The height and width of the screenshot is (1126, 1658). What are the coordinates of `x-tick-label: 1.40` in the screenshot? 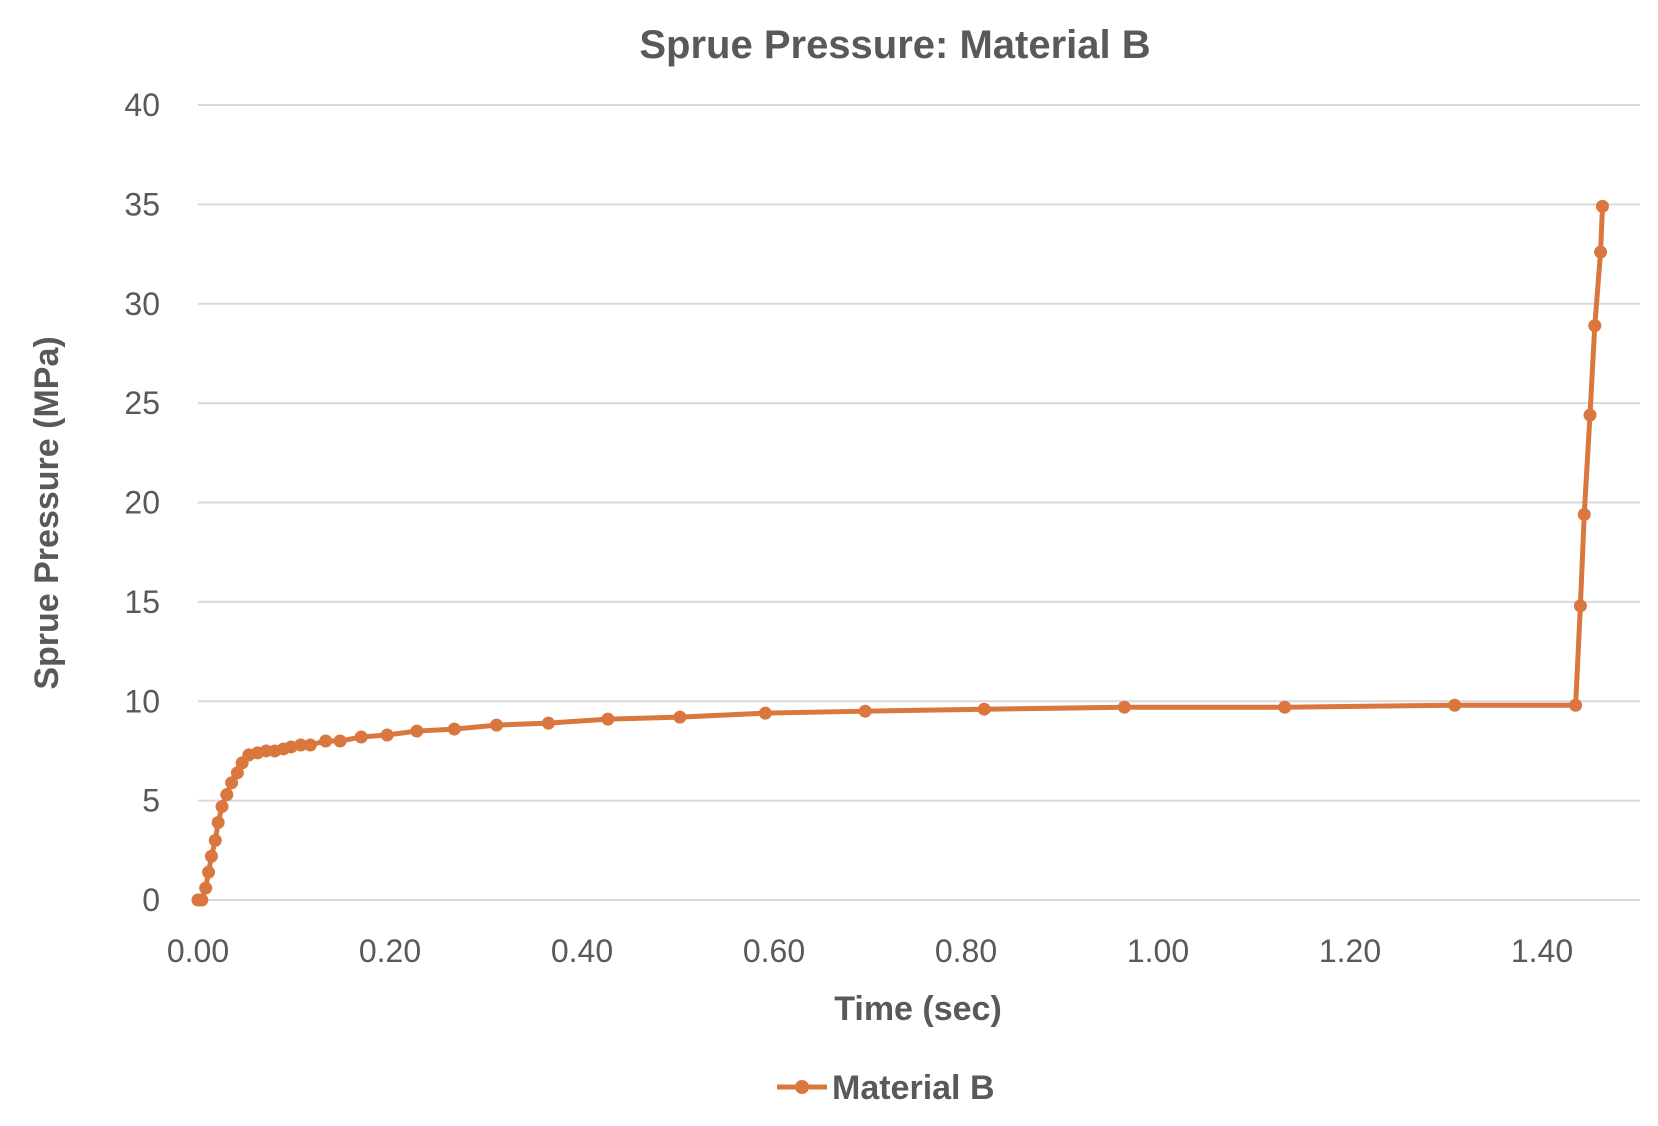 It's located at (1542, 951).